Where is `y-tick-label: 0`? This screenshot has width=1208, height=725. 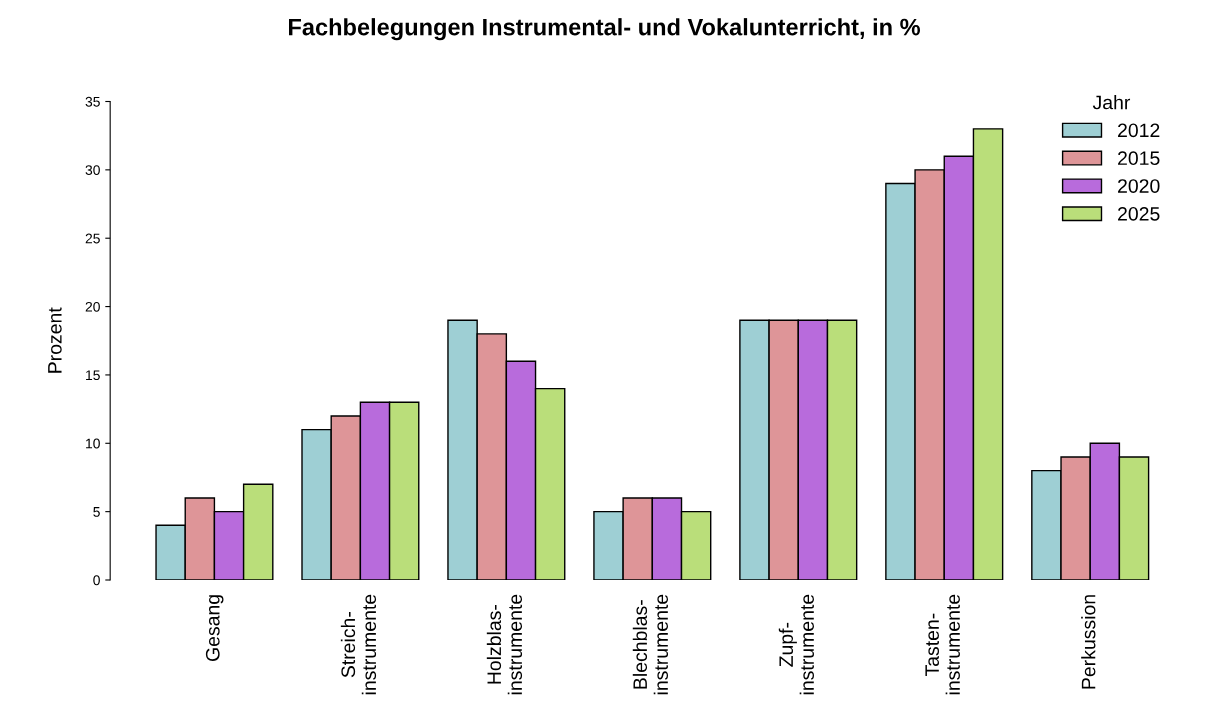 y-tick-label: 0 is located at coordinates (96, 580).